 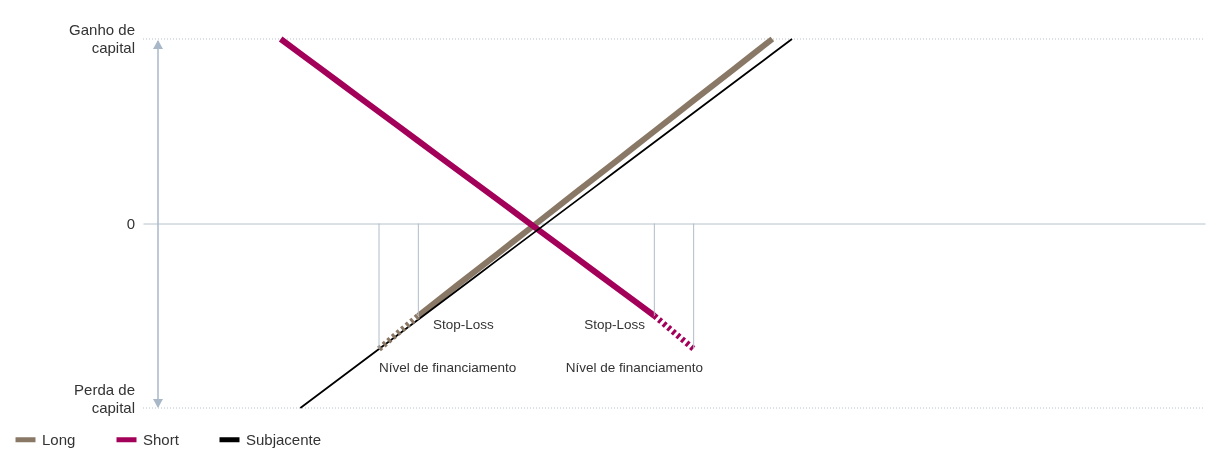 I want to click on legend-label: Long, so click(x=59, y=439).